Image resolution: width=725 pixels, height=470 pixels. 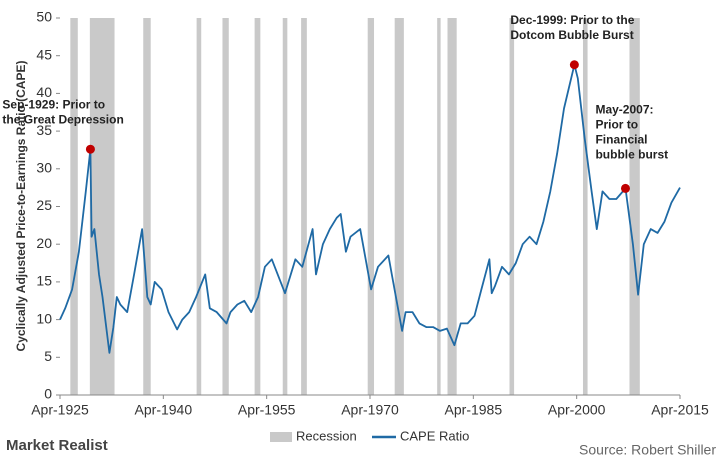 What do you see at coordinates (44, 318) in the screenshot?
I see `y-tick-label: 10` at bounding box center [44, 318].